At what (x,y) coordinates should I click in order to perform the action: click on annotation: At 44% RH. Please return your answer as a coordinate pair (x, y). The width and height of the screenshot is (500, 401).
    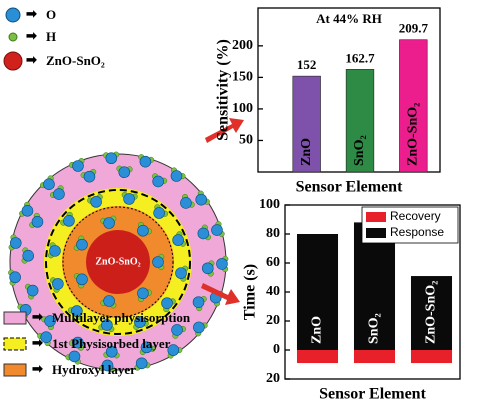
    Looking at the image, I should click on (349, 18).